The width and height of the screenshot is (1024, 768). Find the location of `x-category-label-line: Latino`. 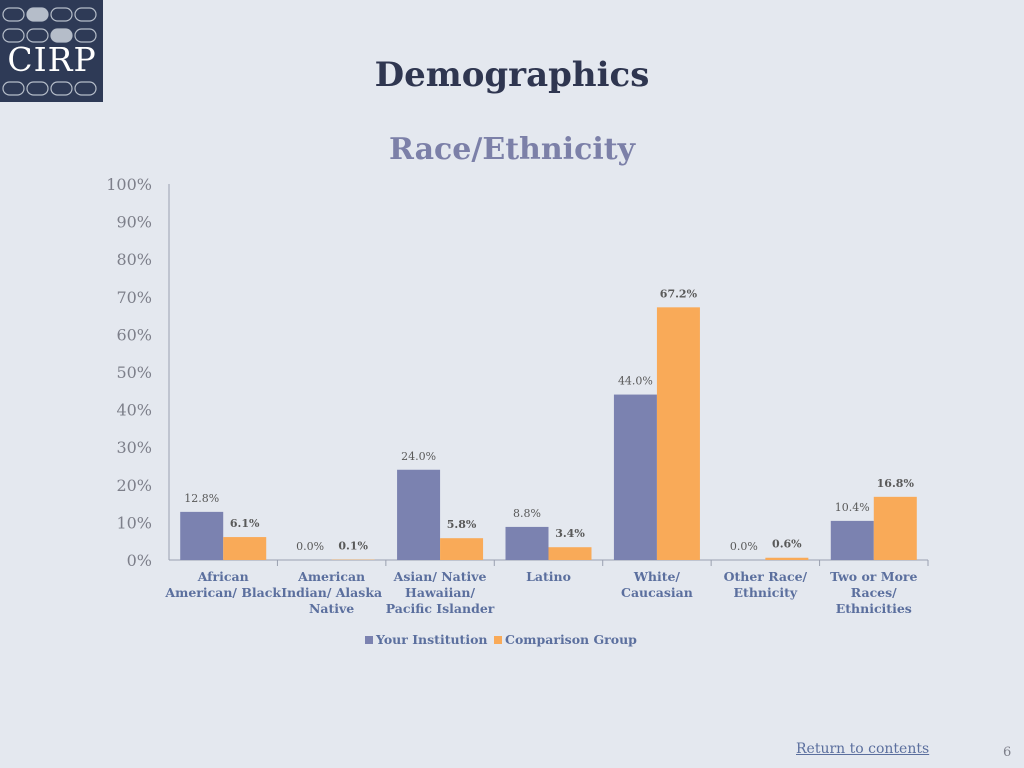

x-category-label-line: Latino is located at coordinates (548, 576).